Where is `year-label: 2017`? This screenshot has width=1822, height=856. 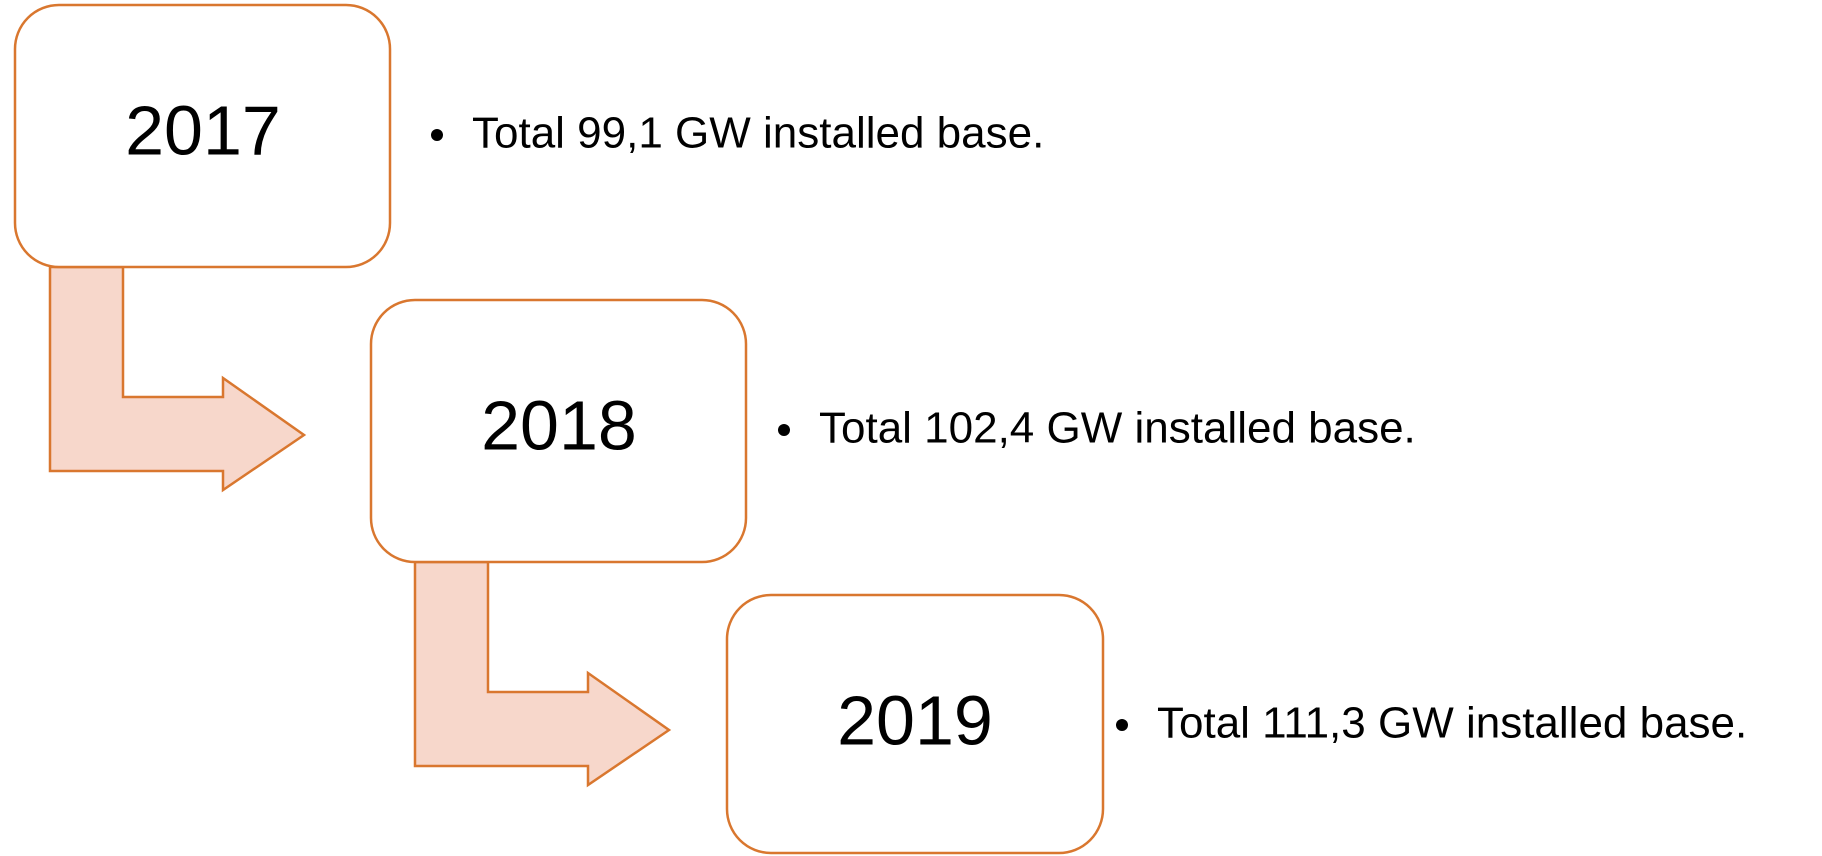
year-label: 2017 is located at coordinates (203, 130).